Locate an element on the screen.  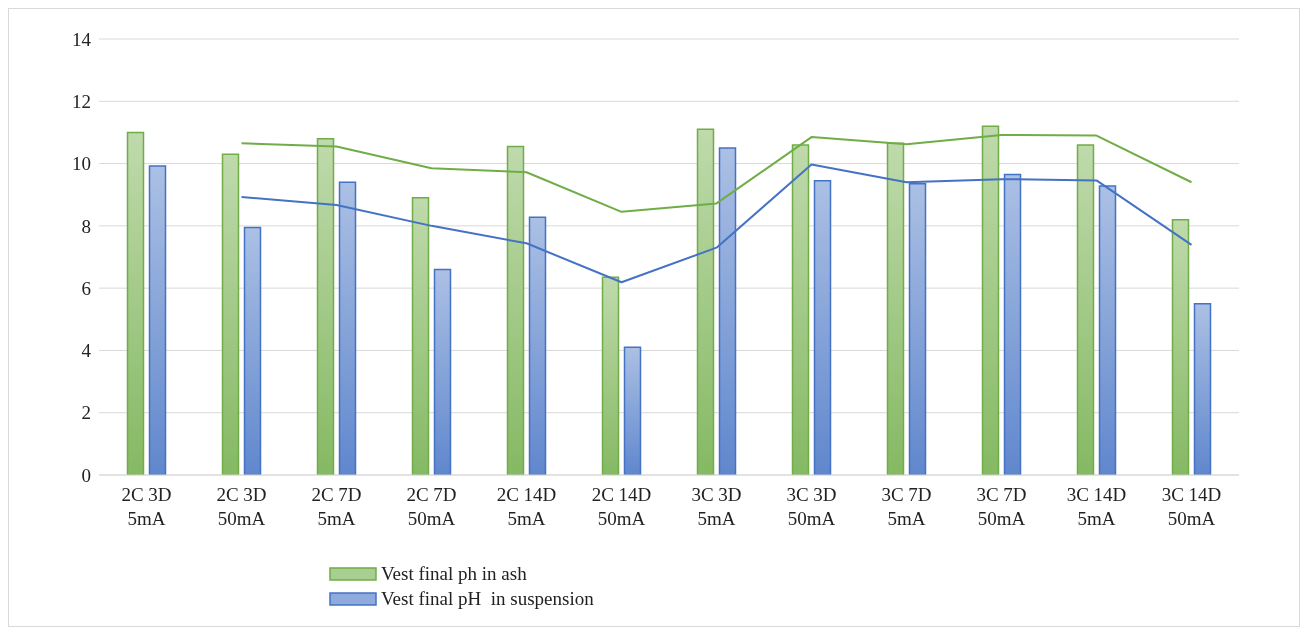
x-tick-label: 3C 7D 5mA is located at coordinates (906, 506).